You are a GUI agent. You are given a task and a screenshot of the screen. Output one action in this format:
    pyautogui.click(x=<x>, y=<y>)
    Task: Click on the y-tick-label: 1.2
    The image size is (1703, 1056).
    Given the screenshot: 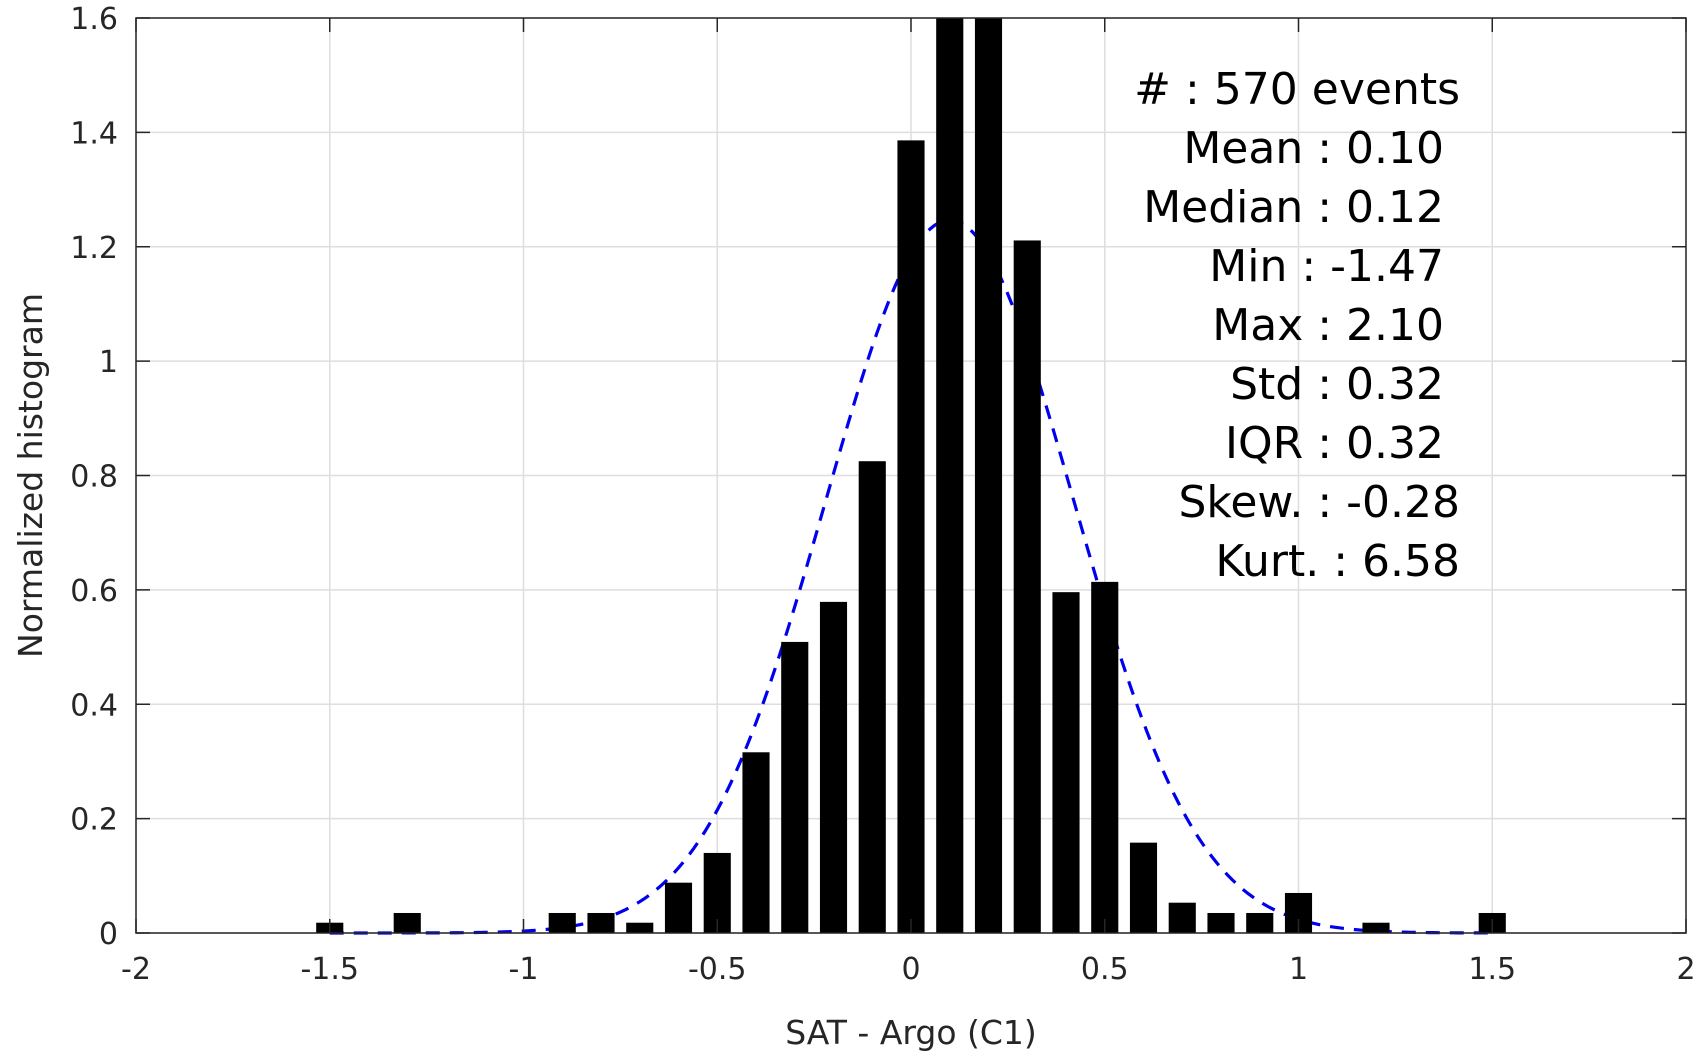 What is the action you would take?
    pyautogui.click(x=94, y=248)
    